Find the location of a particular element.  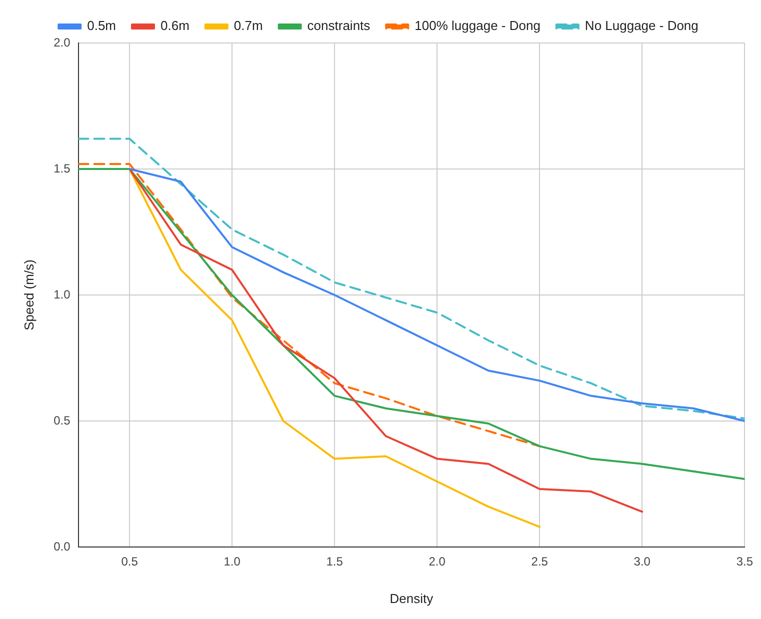

legend-label: 0.5m is located at coordinates (101, 26).